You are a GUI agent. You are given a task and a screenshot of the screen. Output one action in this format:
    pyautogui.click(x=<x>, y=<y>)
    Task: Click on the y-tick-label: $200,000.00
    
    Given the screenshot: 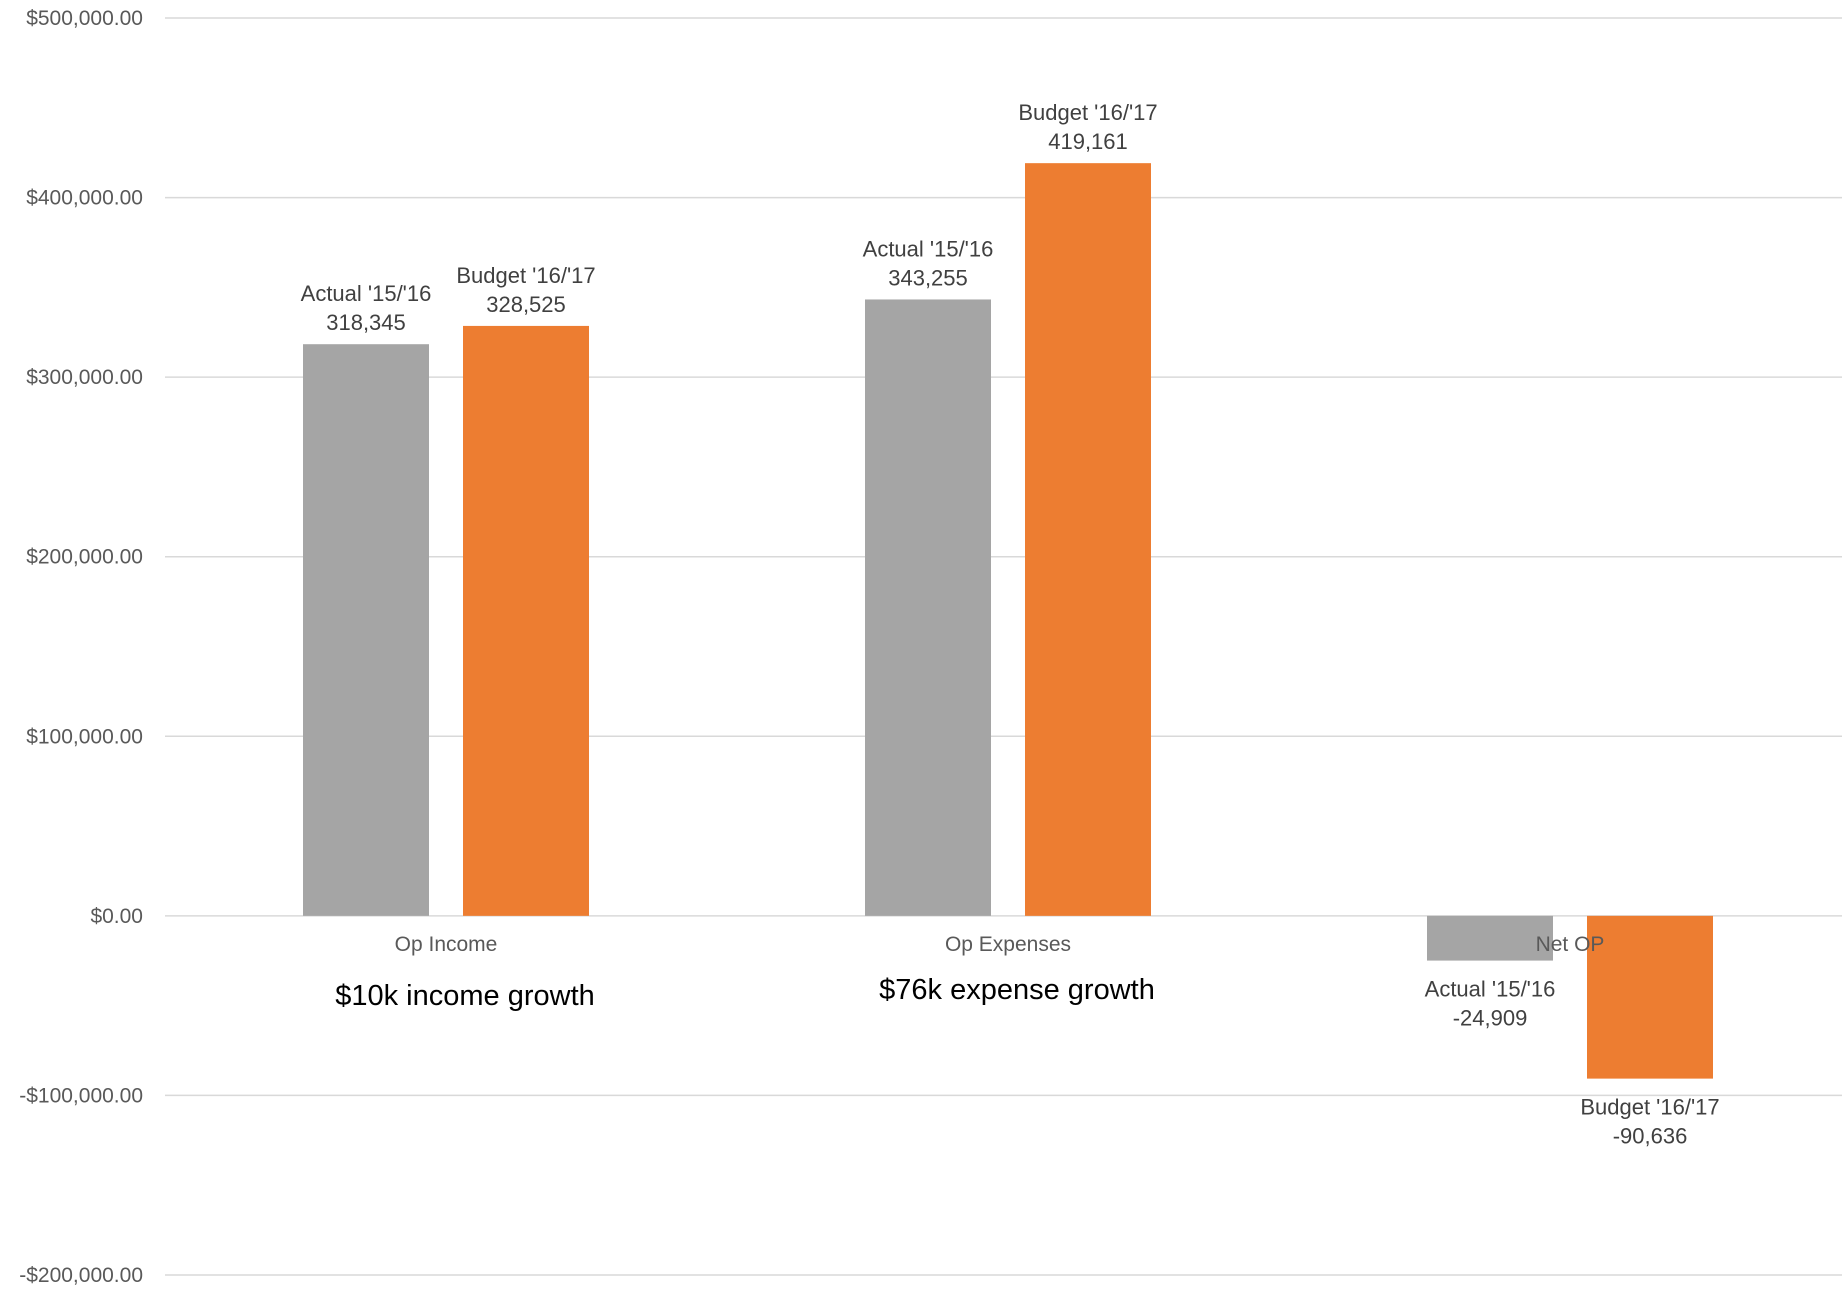 What is the action you would take?
    pyautogui.click(x=84, y=557)
    